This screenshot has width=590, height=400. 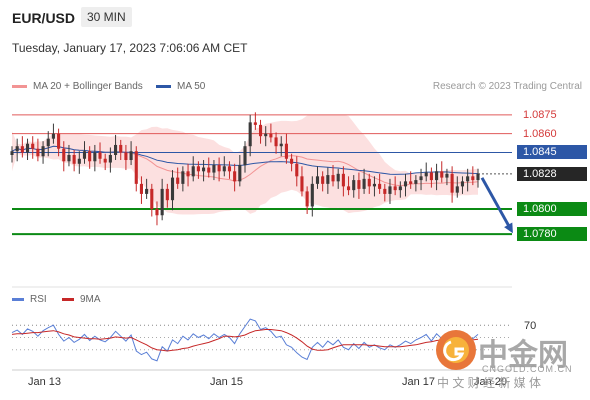 What do you see at coordinates (527, 369) in the screenshot?
I see `watermark-domain: CNGOLD.COM.CN` at bounding box center [527, 369].